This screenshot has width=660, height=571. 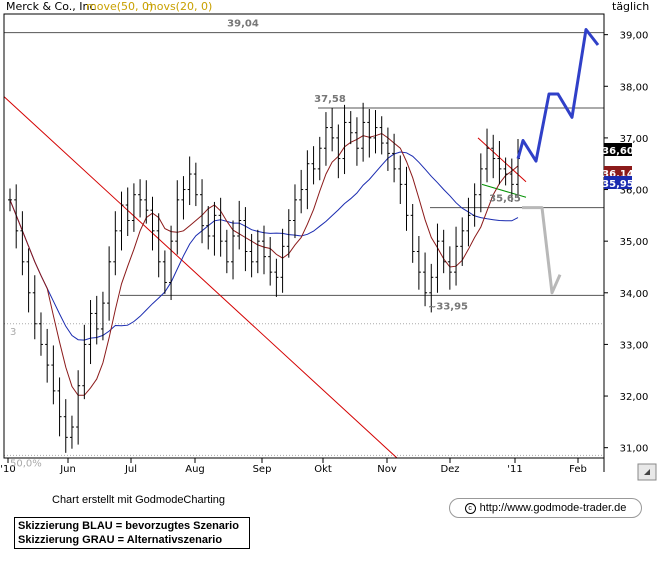 What do you see at coordinates (67, 469) in the screenshot?
I see `x-tick-label: Jun` at bounding box center [67, 469].